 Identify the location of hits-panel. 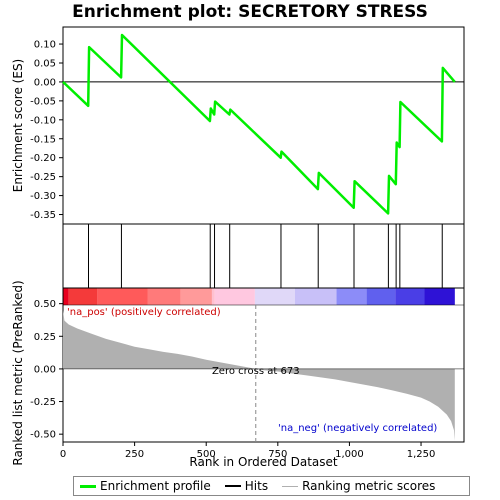
(263, 256).